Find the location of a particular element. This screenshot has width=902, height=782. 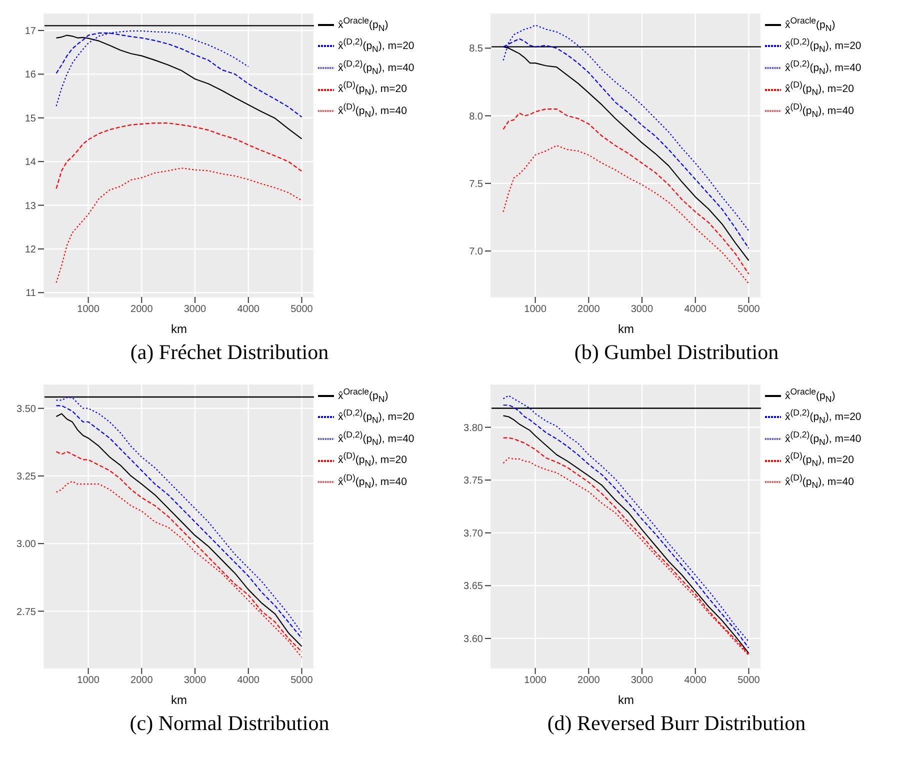

y-tick-label: 3.50 is located at coordinates (26, 409).